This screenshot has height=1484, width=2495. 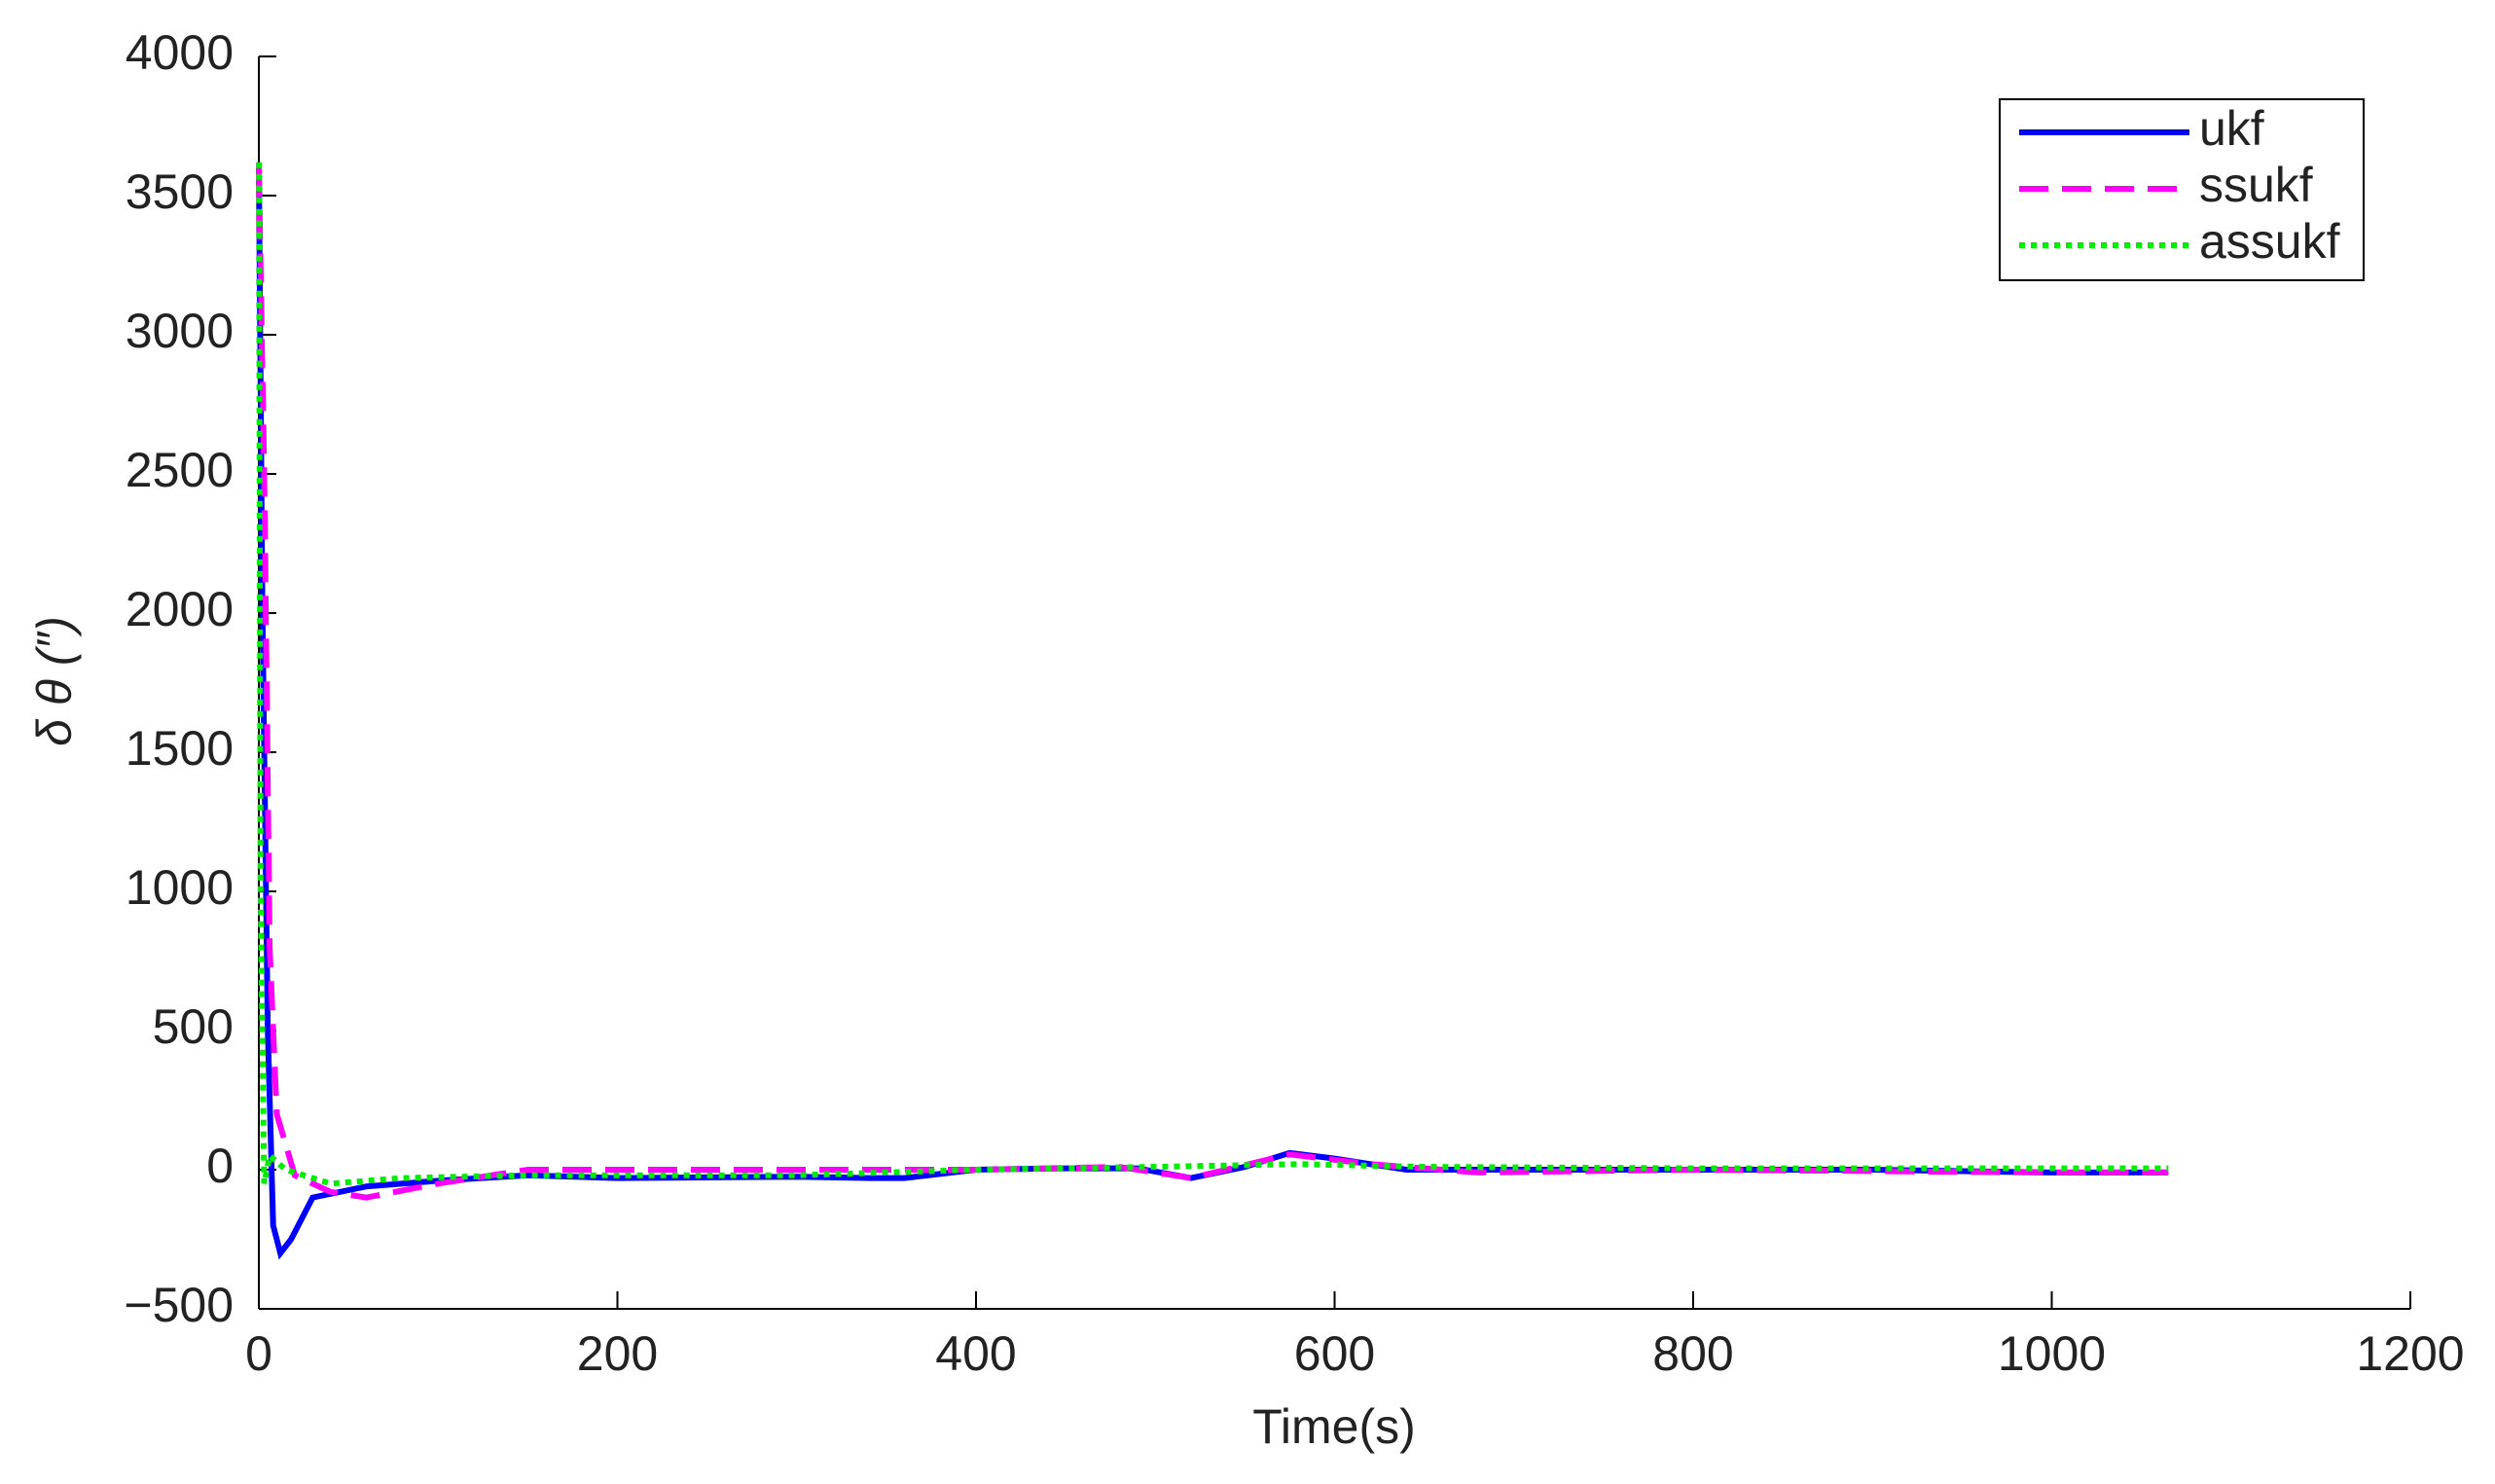 I want to click on y-tick-label: 1000, so click(x=180, y=888).